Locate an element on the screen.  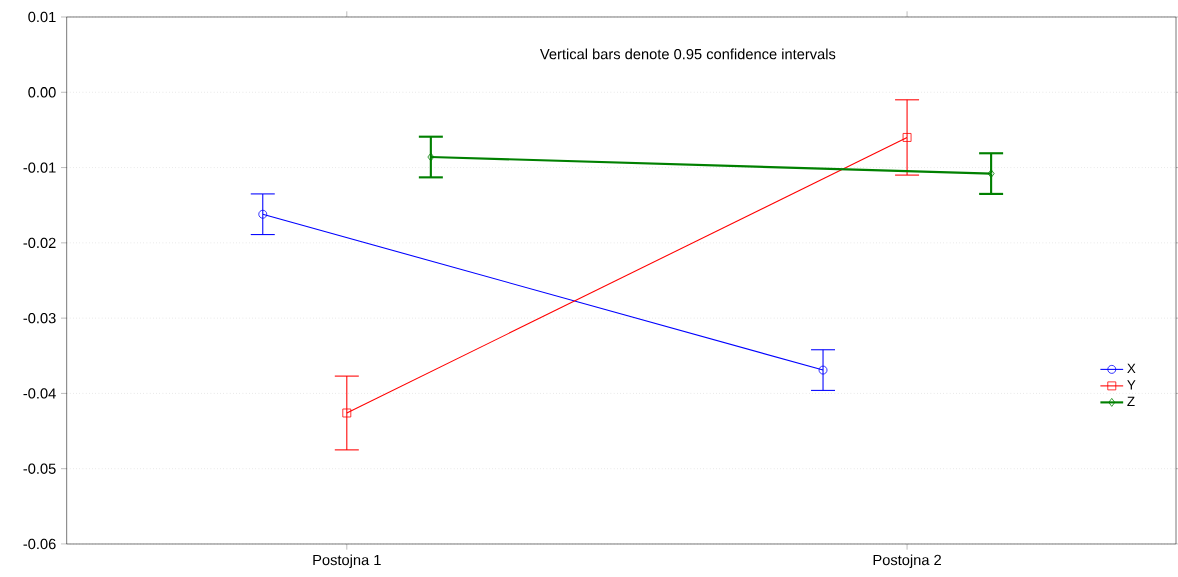
y-tick-label: -0.05 is located at coordinates (39, 468).